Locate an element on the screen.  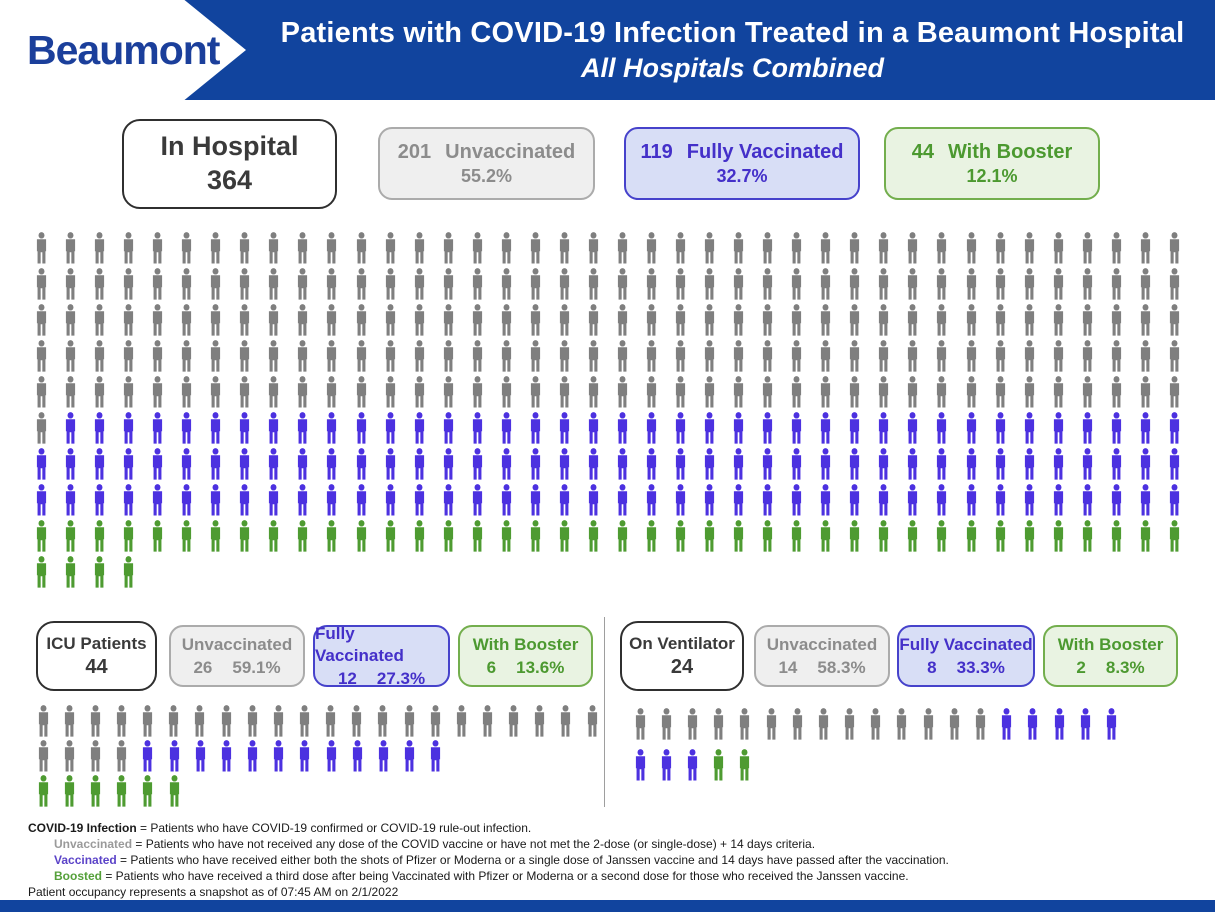
ventilator-total-box: On Ventilator 24 is located at coordinates (682, 656).